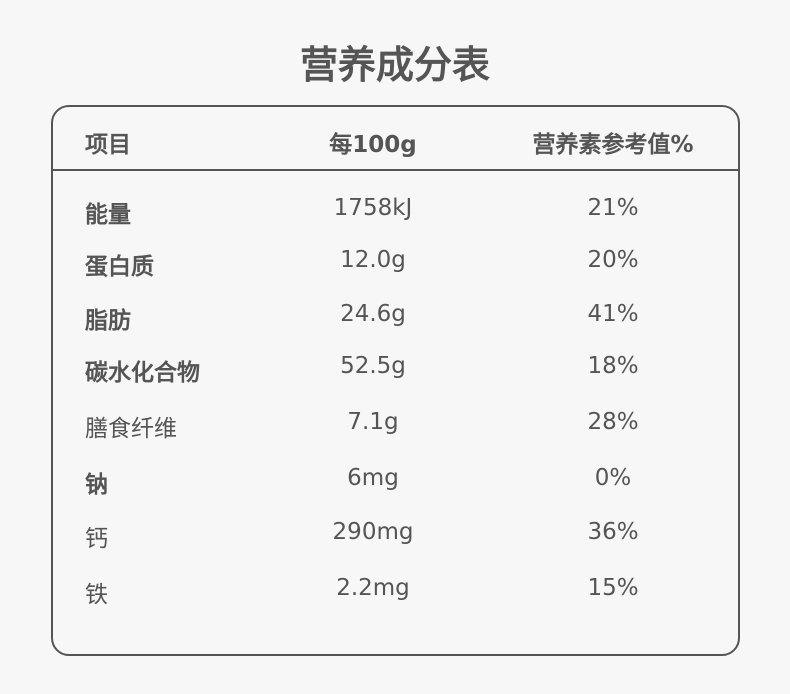  What do you see at coordinates (613, 366) in the screenshot?
I see `nrv-percent: 18%` at bounding box center [613, 366].